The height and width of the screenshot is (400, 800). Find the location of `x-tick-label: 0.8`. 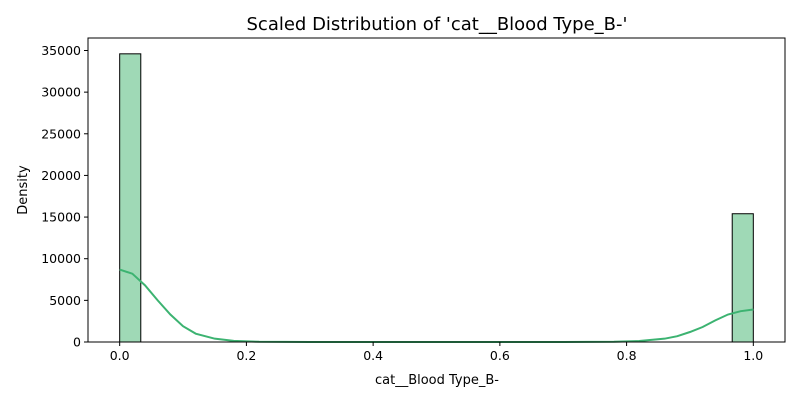

x-tick-label: 0.8 is located at coordinates (627, 355).